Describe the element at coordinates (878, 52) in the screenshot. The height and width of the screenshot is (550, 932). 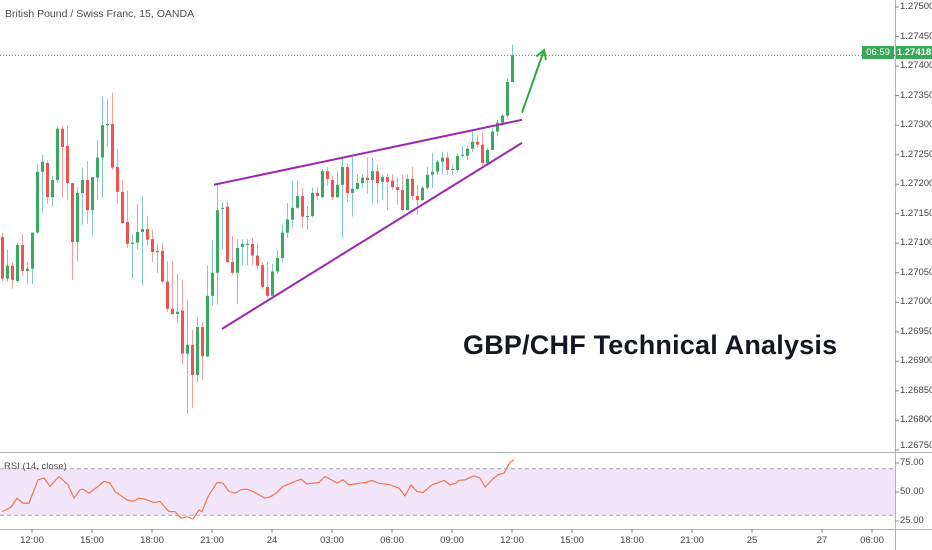
I see `bar-countdown-label: 06:59` at that location.